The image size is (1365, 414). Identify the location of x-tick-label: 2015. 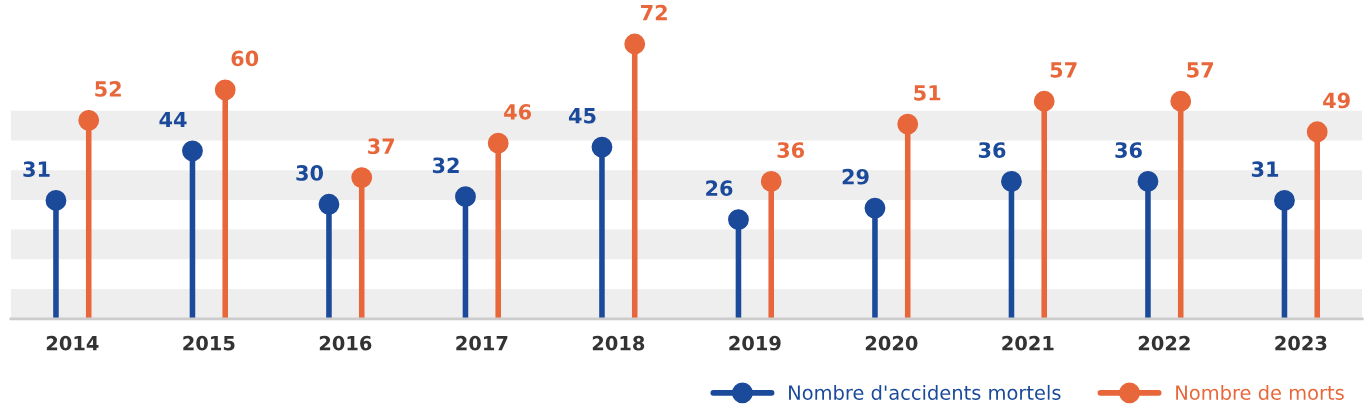
(209, 343).